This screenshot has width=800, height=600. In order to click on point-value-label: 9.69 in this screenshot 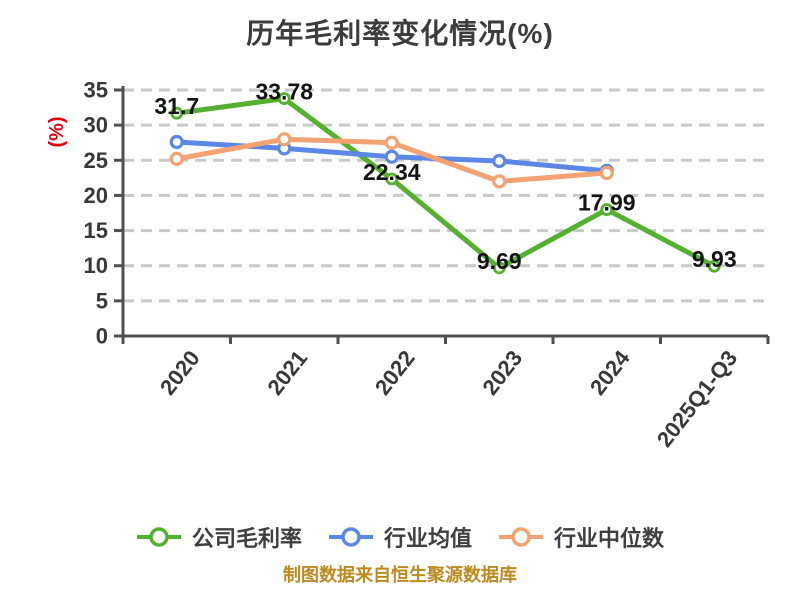, I will do `click(499, 261)`.